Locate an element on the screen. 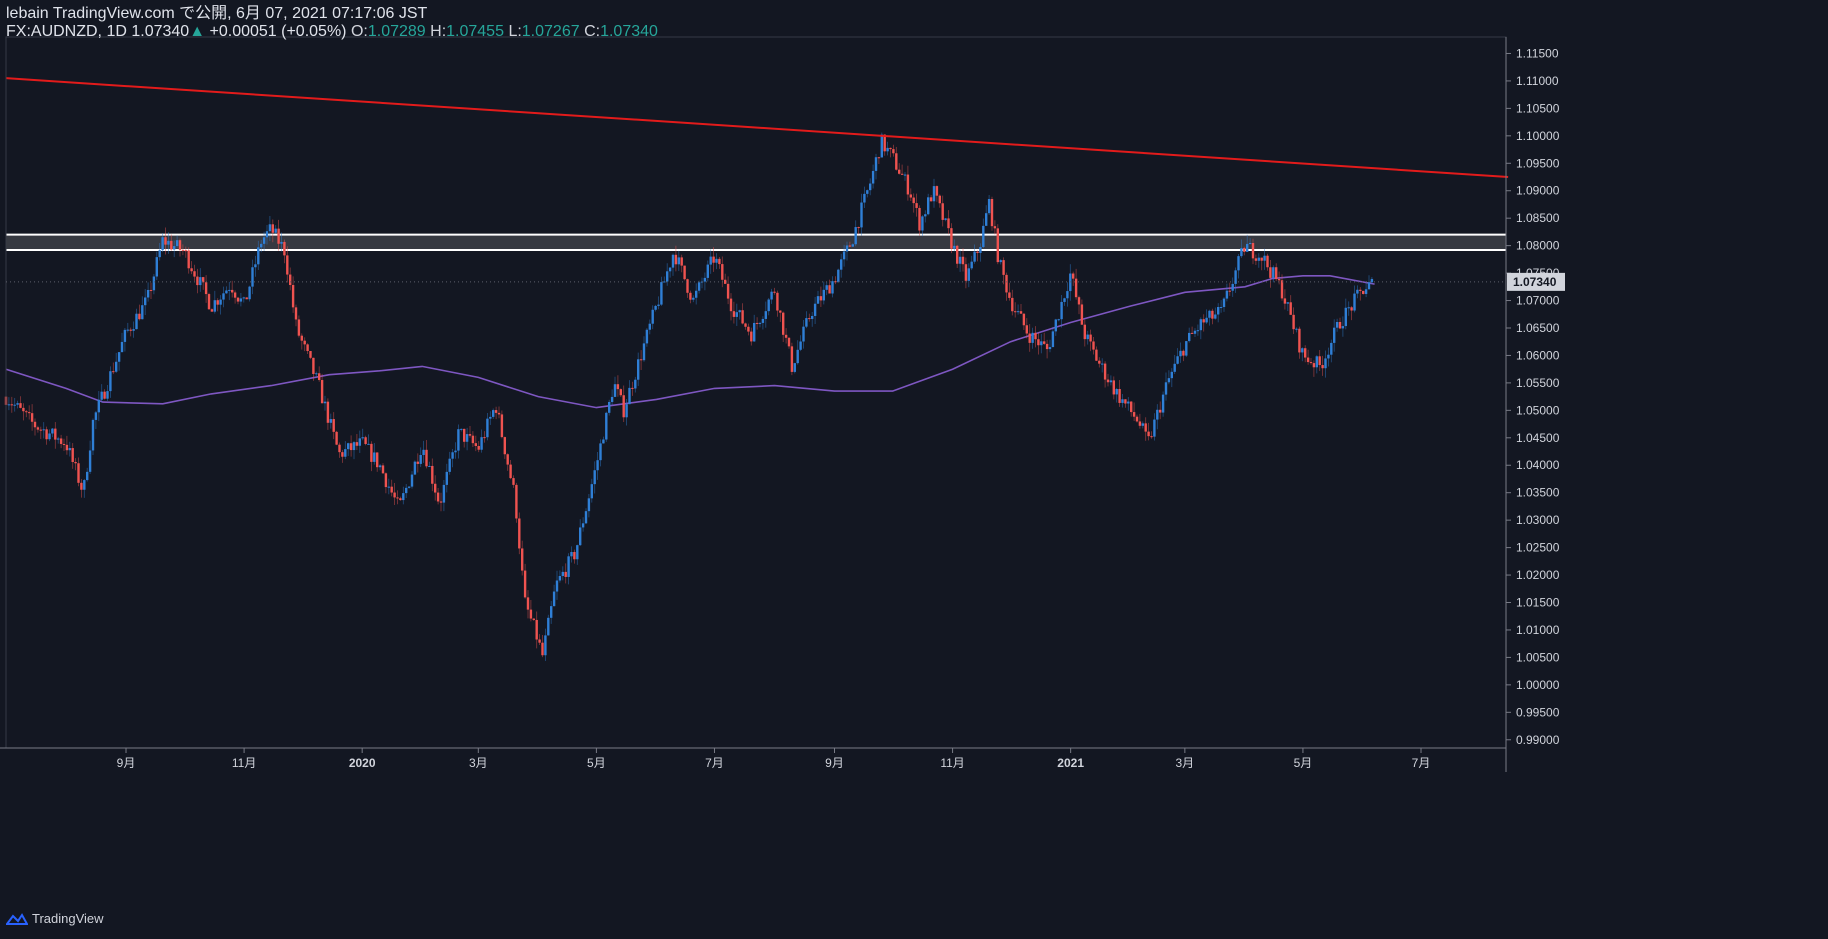 The width and height of the screenshot is (1828, 939). price-tick-label: 1.11000 is located at coordinates (1537, 81).